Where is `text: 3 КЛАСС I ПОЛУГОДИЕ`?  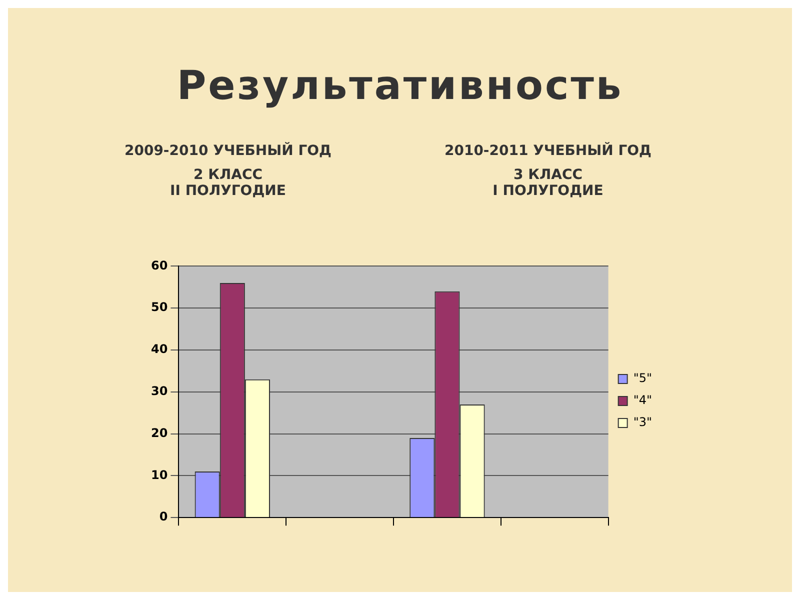 text: 3 КЛАСС I ПОЛУГОДИЕ is located at coordinates (548, 183).